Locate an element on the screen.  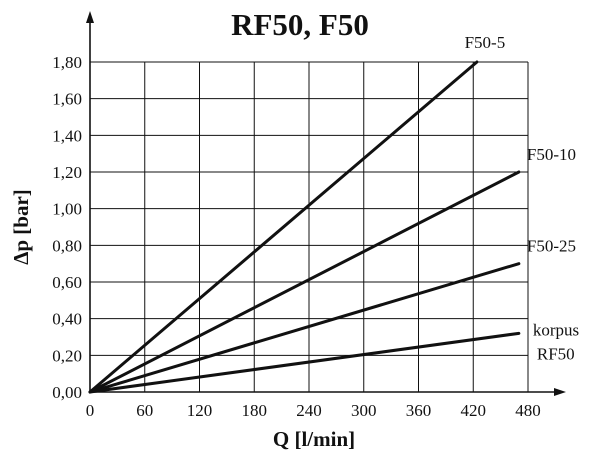
y-tick-labels: 0,00 0,20 0,40 0,60 0,80 1,00 1,20 1,40 1,60 1,80 is located at coordinates (67, 227).